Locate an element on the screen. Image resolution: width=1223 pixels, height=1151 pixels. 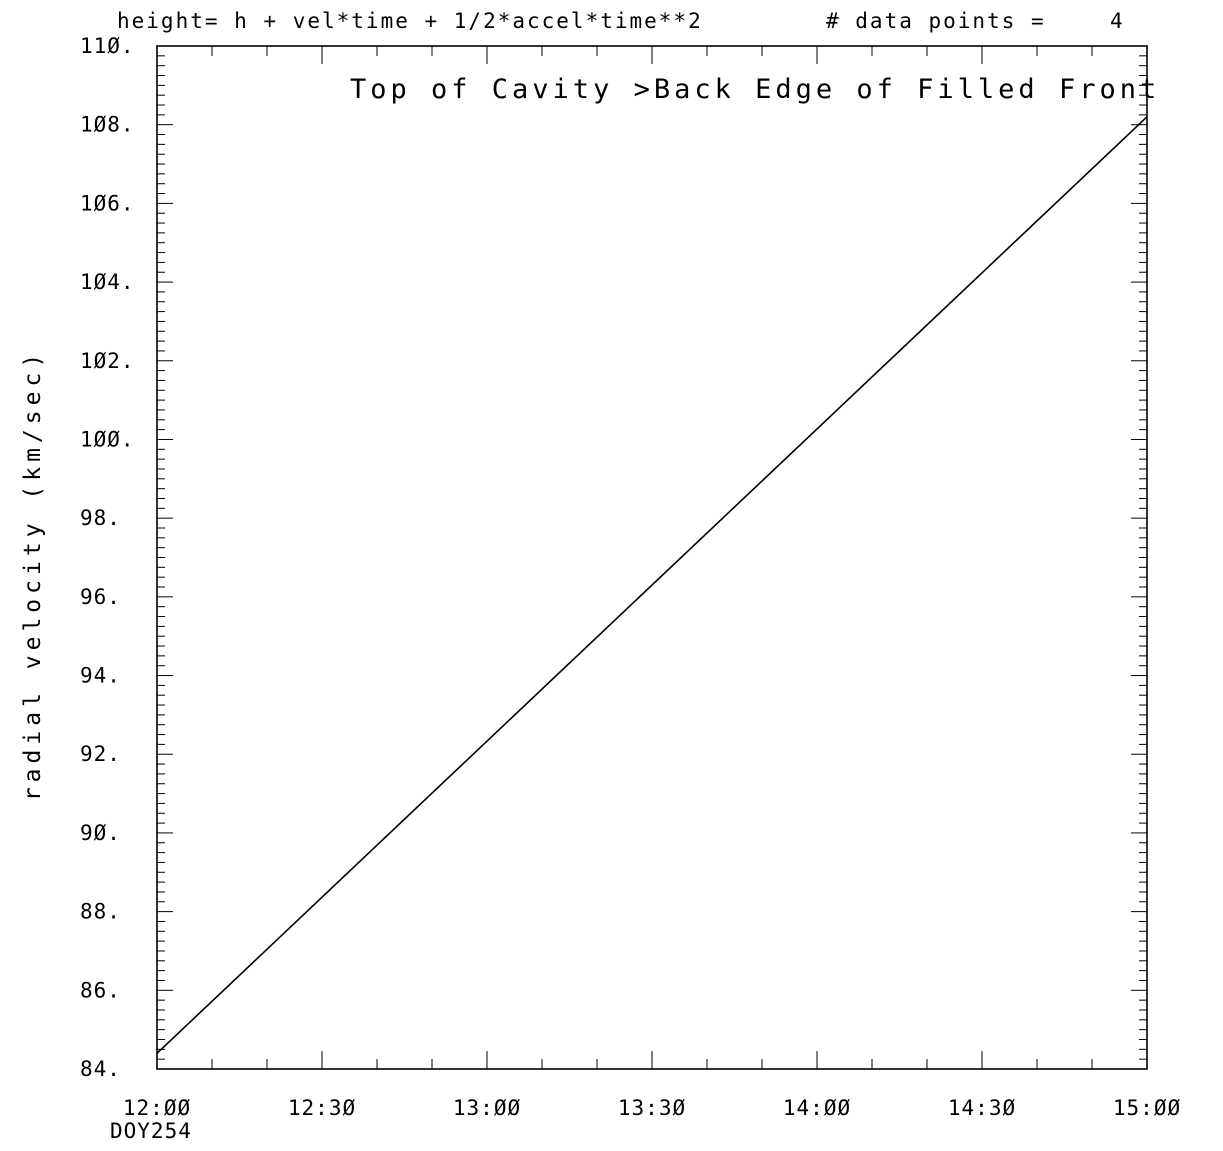
y-tick-label: 1Ø6. is located at coordinates (107, 203).